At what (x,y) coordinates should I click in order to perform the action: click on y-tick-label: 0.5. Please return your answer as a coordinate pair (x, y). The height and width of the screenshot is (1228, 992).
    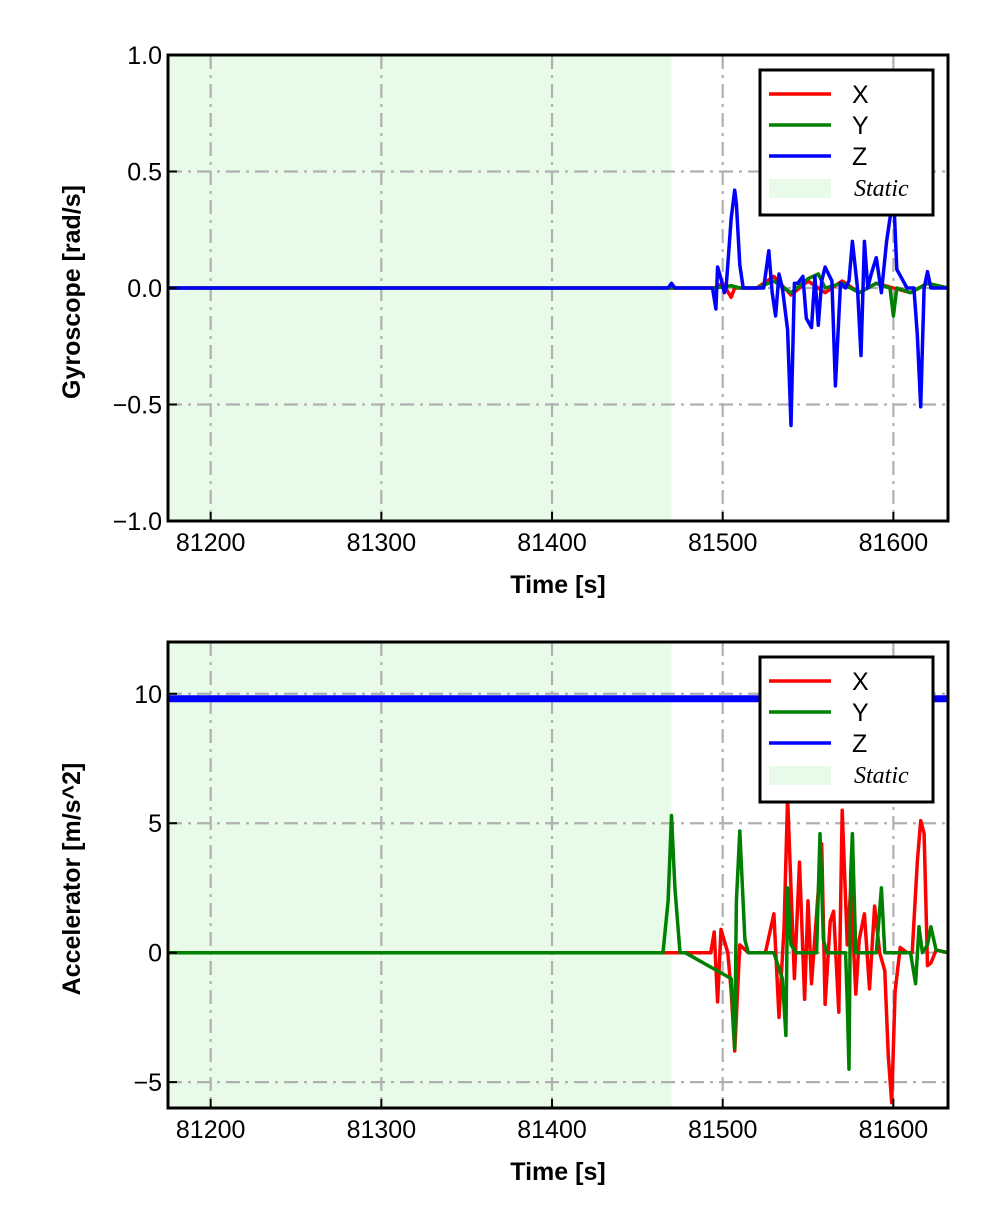
    Looking at the image, I should click on (144, 173).